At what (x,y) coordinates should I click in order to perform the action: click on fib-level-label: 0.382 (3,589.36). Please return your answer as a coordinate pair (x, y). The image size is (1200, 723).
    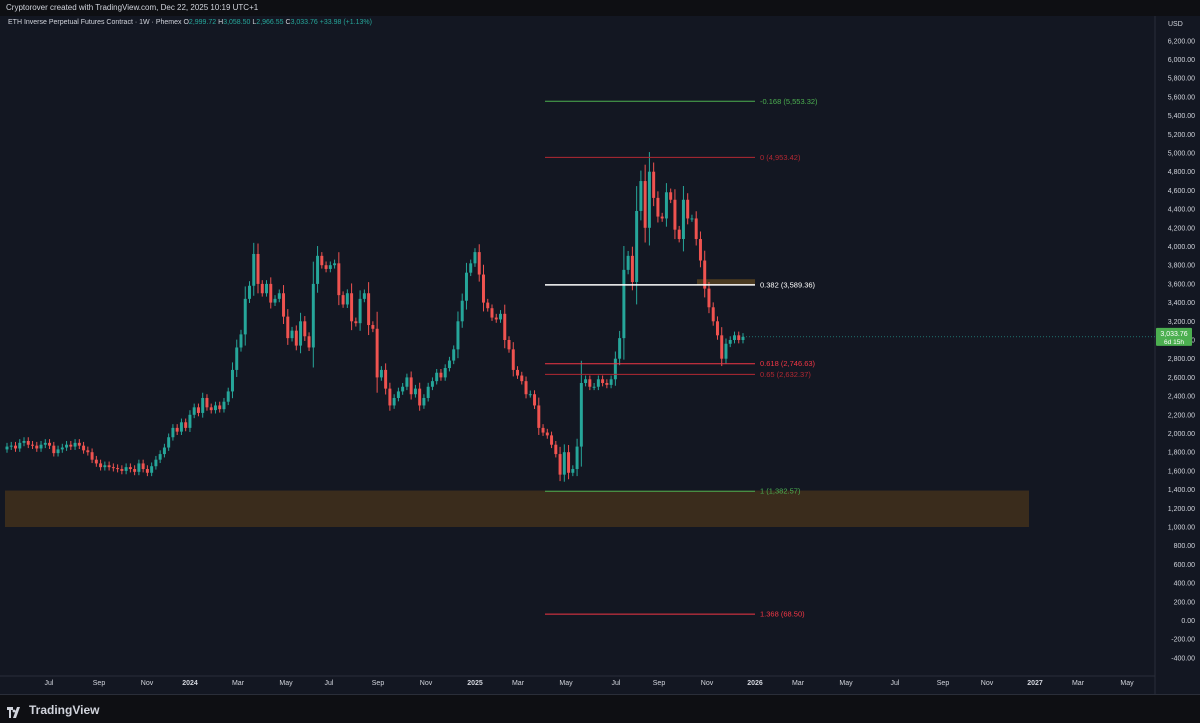
    Looking at the image, I should click on (788, 284).